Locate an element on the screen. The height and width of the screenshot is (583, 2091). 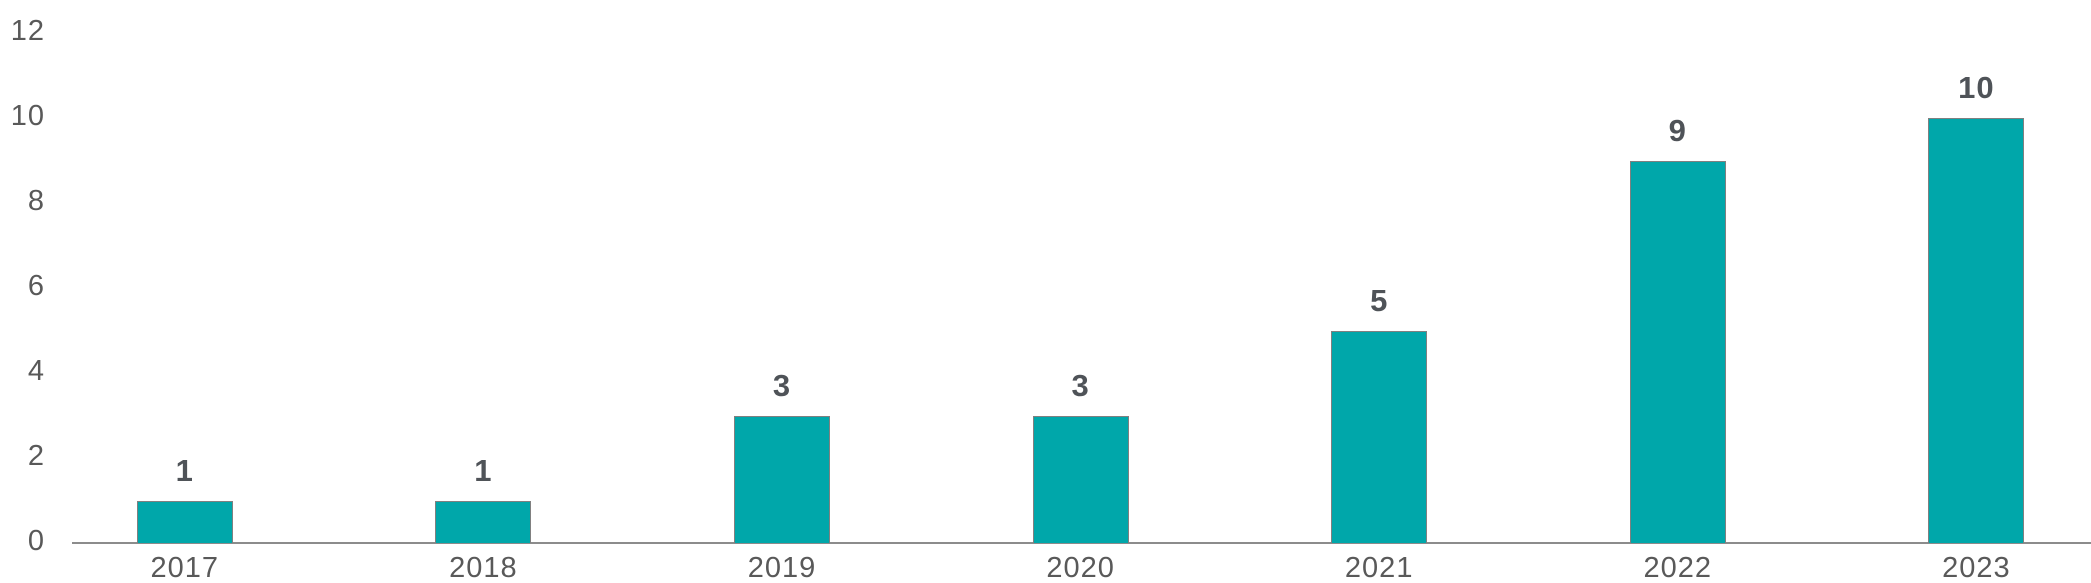
x-tick-label: 2022 is located at coordinates (1678, 567).